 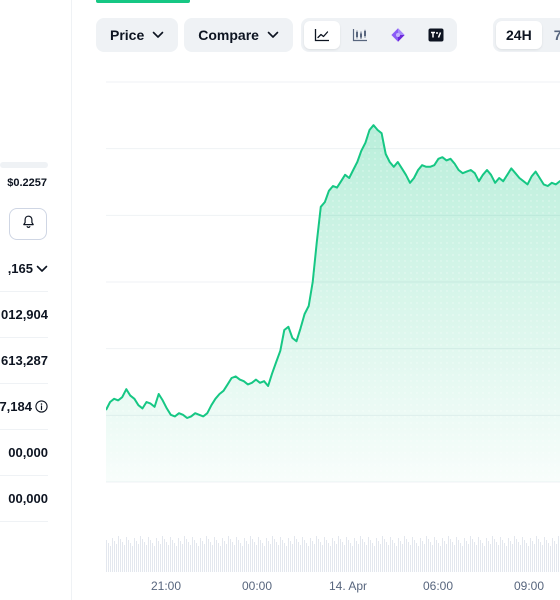 What do you see at coordinates (28, 224) in the screenshot?
I see `price-alert-button` at bounding box center [28, 224].